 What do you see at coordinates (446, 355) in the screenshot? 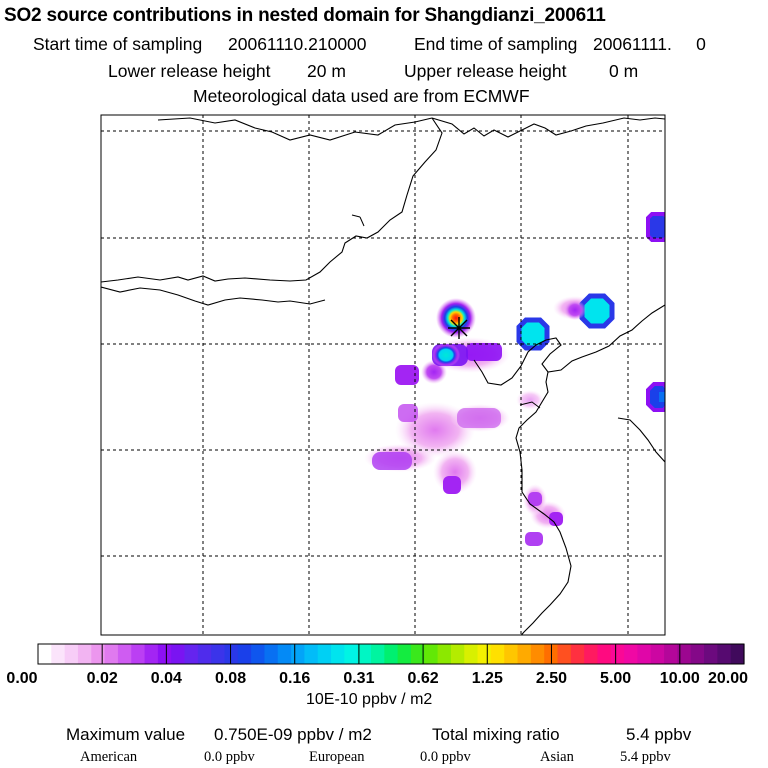
I see `hotspot-blue-south` at bounding box center [446, 355].